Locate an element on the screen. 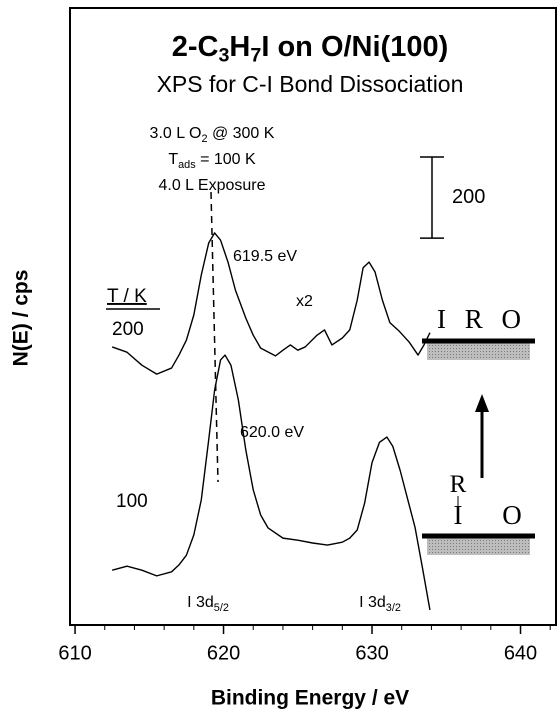 Image resolution: width=557 pixels, height=718 pixels. text-run: R is located at coordinates (458, 484).